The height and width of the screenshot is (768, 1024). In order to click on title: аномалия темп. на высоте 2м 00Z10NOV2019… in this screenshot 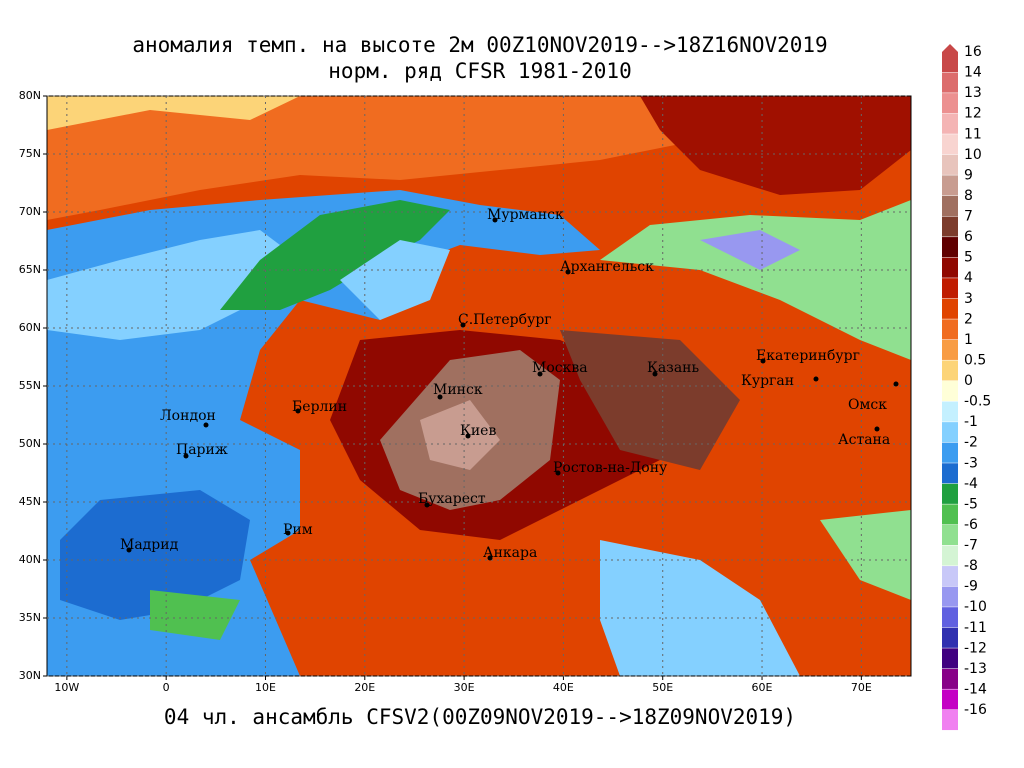, I will do `click(479, 45)`.